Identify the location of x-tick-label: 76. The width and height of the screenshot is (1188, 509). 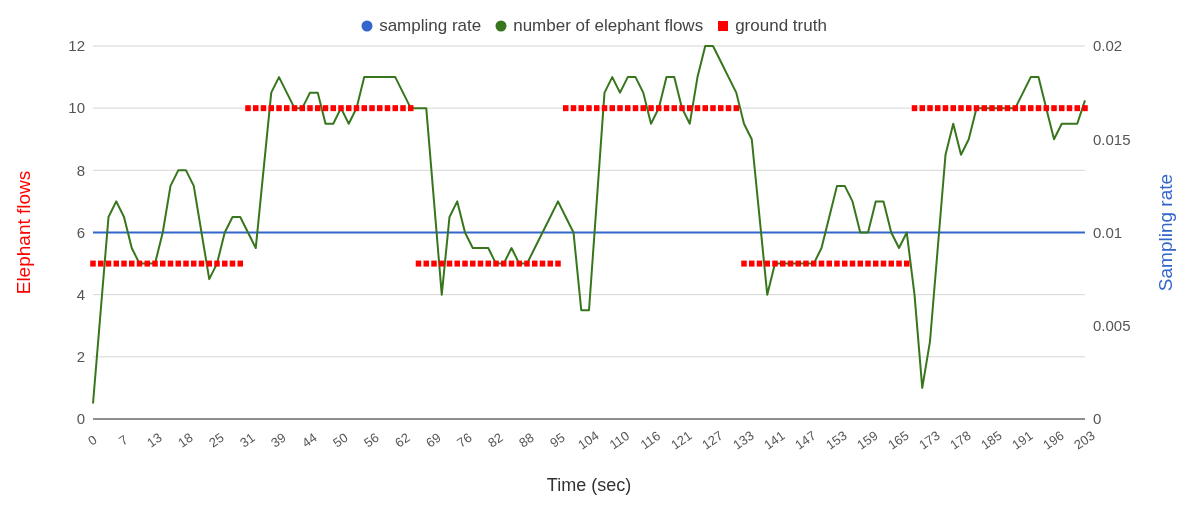
(464, 440).